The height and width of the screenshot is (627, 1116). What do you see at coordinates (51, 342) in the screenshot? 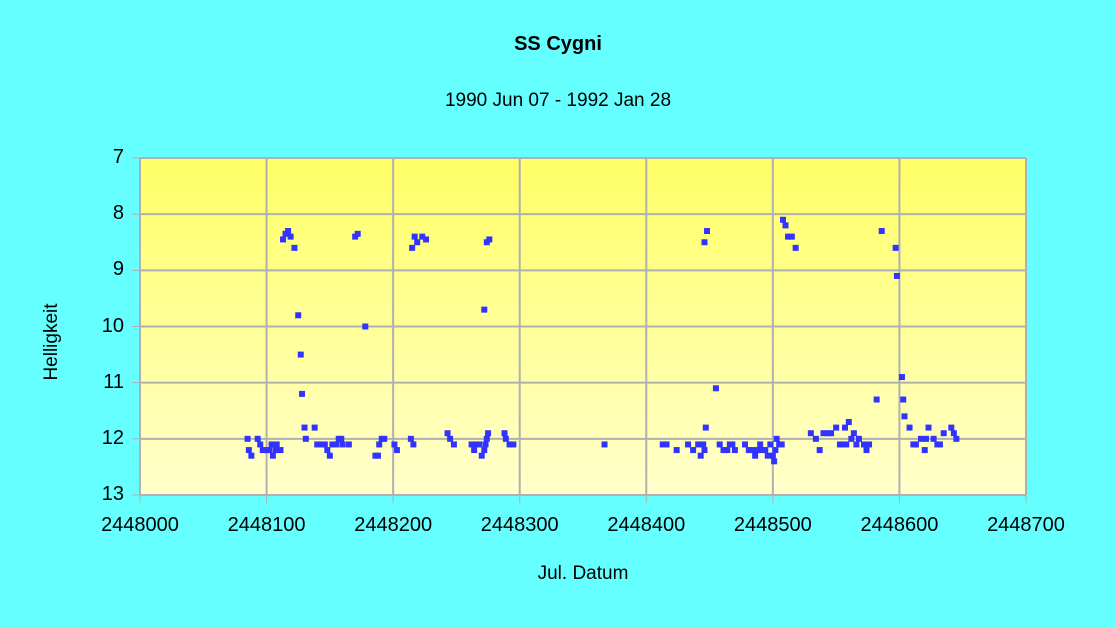
I see `y-axis-label: Helligkeit` at bounding box center [51, 342].